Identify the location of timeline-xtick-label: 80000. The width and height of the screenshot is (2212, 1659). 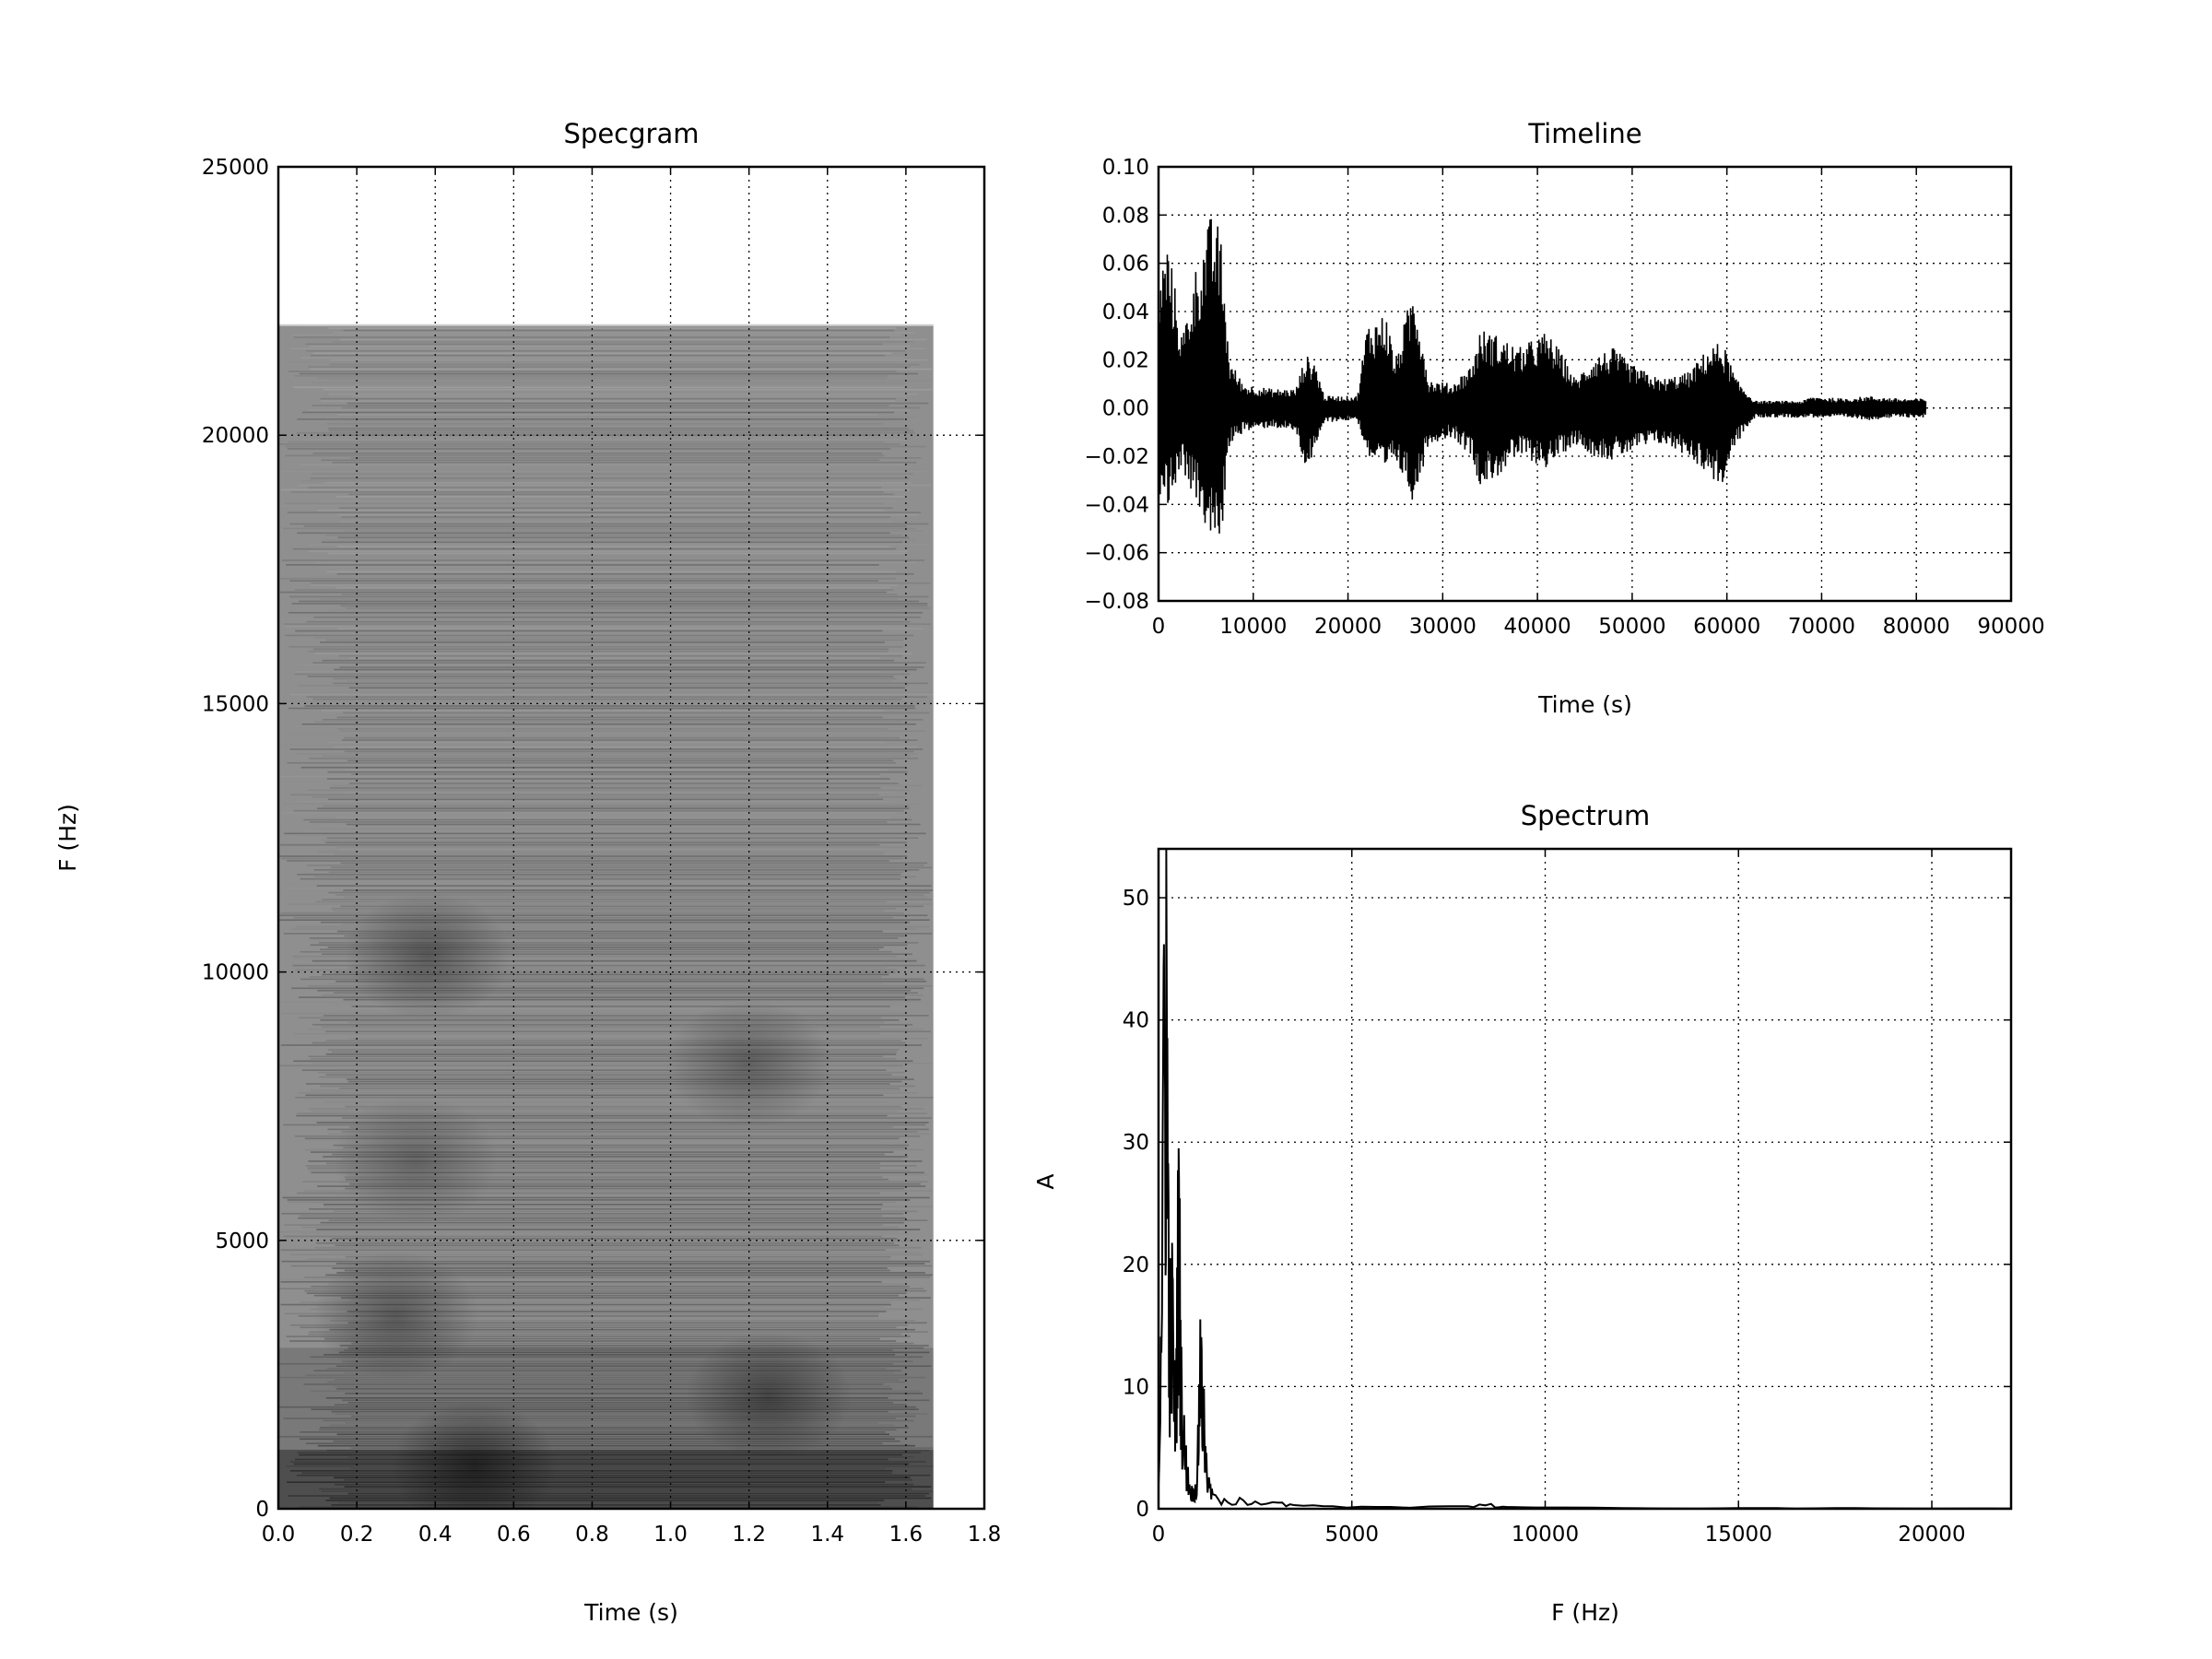
(1916, 627).